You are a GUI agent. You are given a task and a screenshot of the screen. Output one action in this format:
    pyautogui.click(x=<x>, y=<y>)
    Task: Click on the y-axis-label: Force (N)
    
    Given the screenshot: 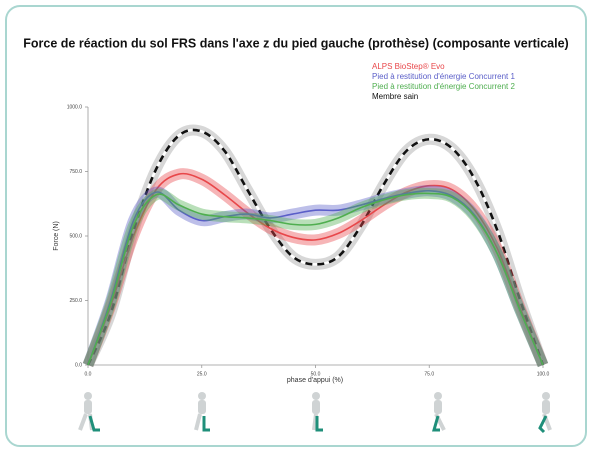 What is the action you would take?
    pyautogui.click(x=56, y=236)
    